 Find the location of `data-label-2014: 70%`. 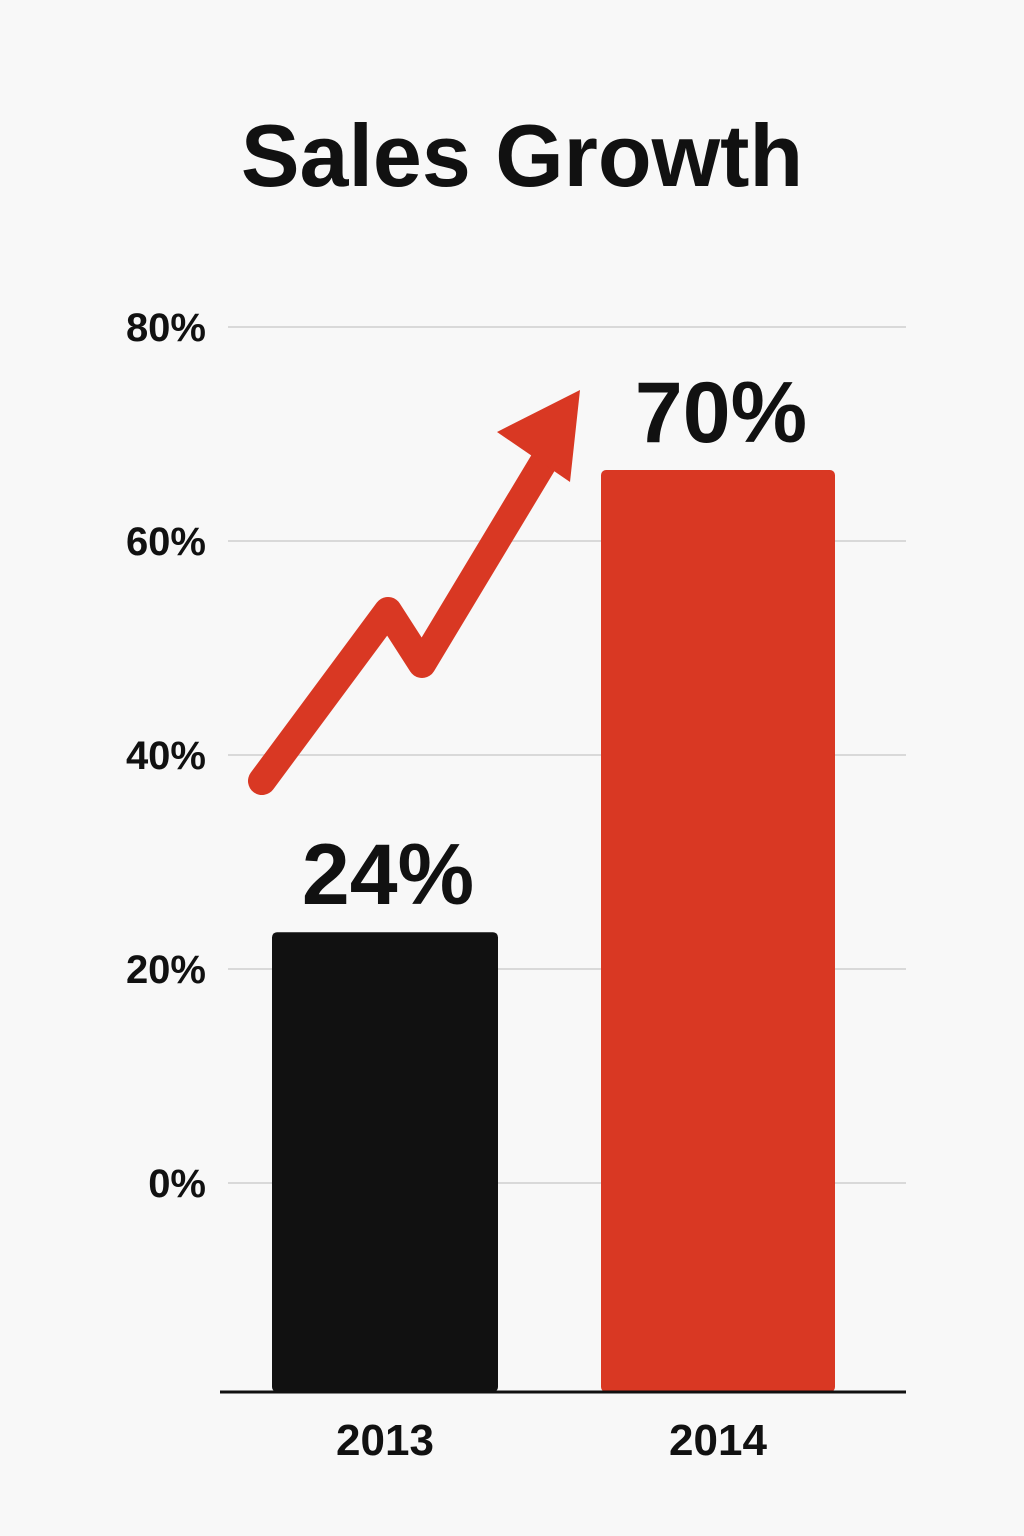

data-label-2014: 70% is located at coordinates (721, 413).